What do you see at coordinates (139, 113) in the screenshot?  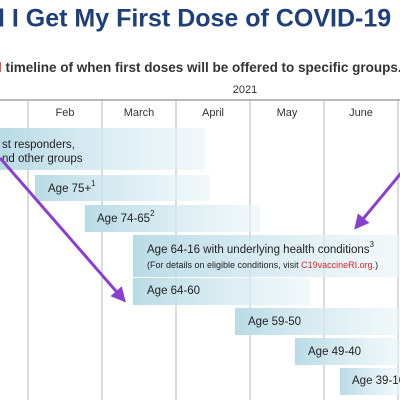 I see `month: March` at bounding box center [139, 113].